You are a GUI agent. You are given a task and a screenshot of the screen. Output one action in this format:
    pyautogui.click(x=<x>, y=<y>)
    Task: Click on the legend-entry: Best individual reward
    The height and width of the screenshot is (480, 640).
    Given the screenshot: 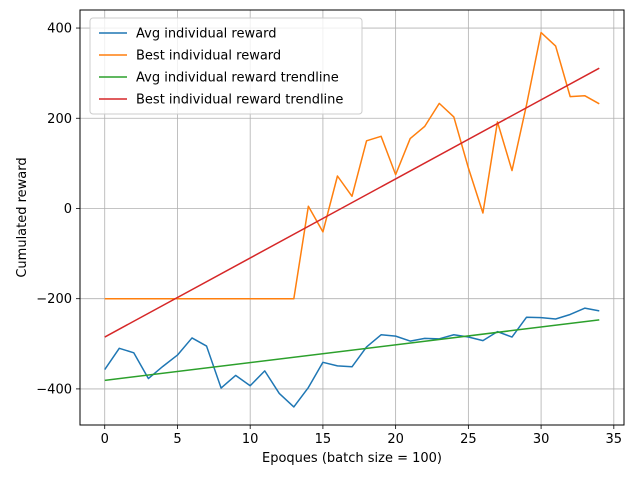 What is the action you would take?
    pyautogui.click(x=208, y=56)
    